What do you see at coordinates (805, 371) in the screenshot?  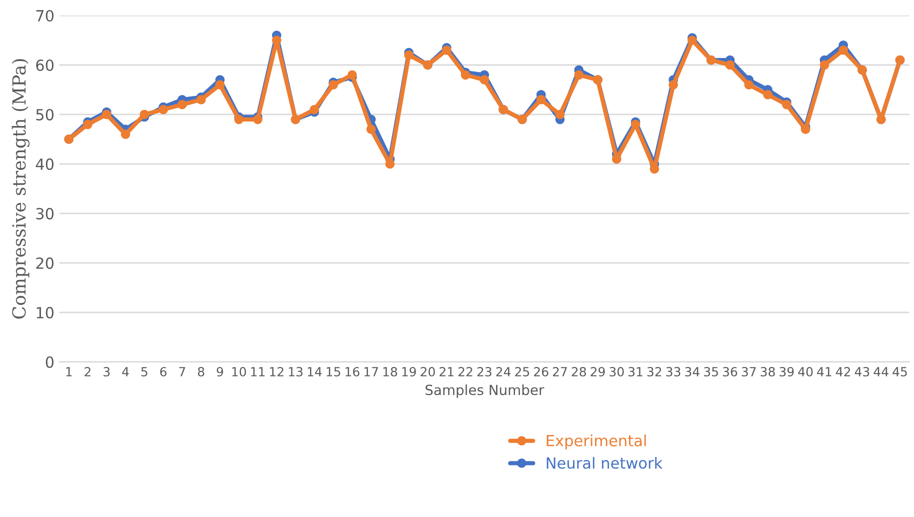 I see `x-tick-label: 40` at bounding box center [805, 371].